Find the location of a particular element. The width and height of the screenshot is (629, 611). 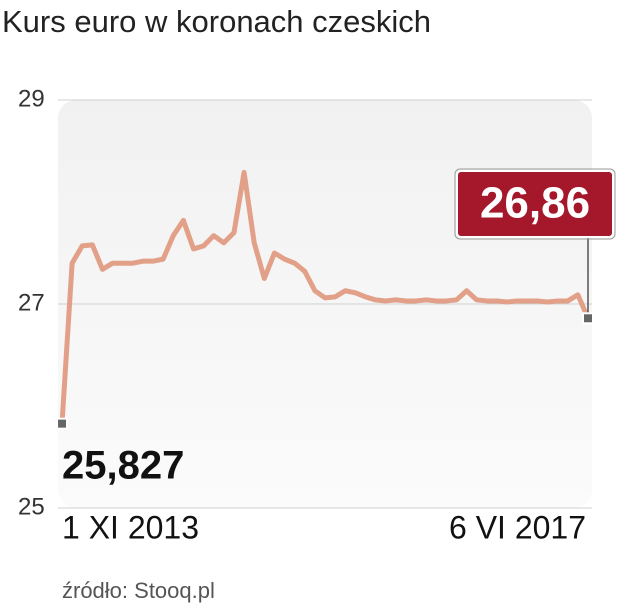

label-box-frame is located at coordinates (535, 204).